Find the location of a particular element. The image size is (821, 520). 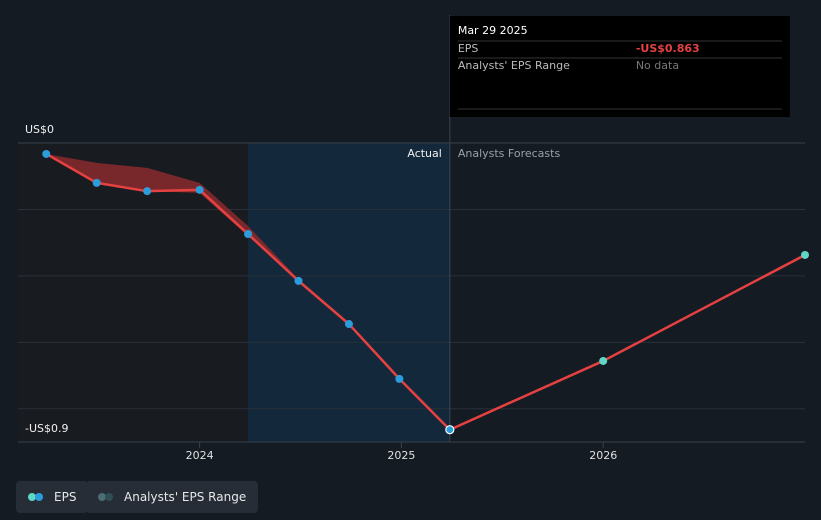

tooltip is located at coordinates (619, 66).